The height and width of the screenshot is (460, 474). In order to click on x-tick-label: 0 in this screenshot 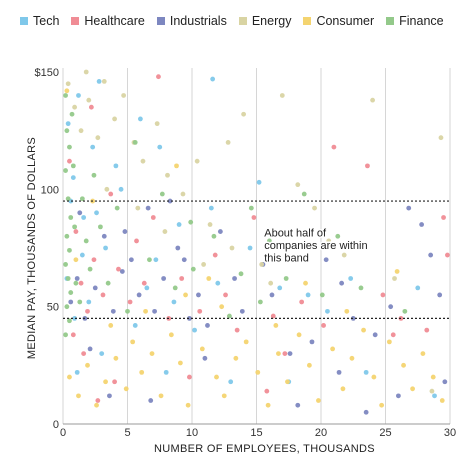, I will do `click(63, 433)`.